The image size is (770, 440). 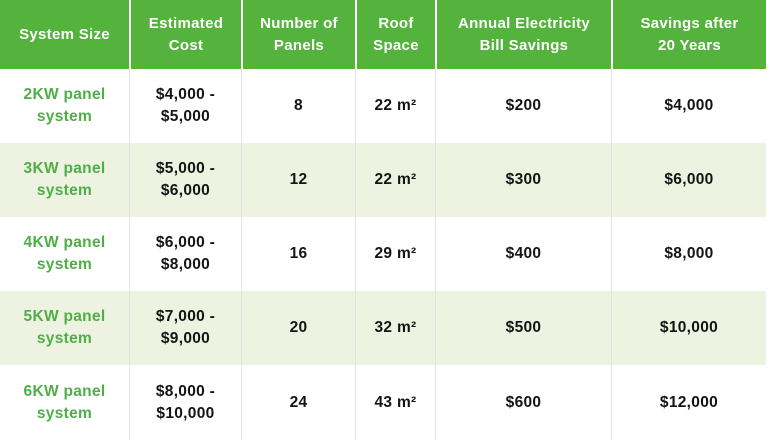 I want to click on cell-savings-after-20-years: $10,000, so click(x=688, y=328).